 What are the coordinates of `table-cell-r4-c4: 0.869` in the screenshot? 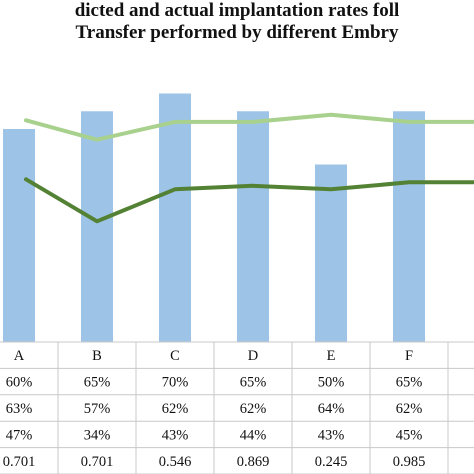 It's located at (253, 462).